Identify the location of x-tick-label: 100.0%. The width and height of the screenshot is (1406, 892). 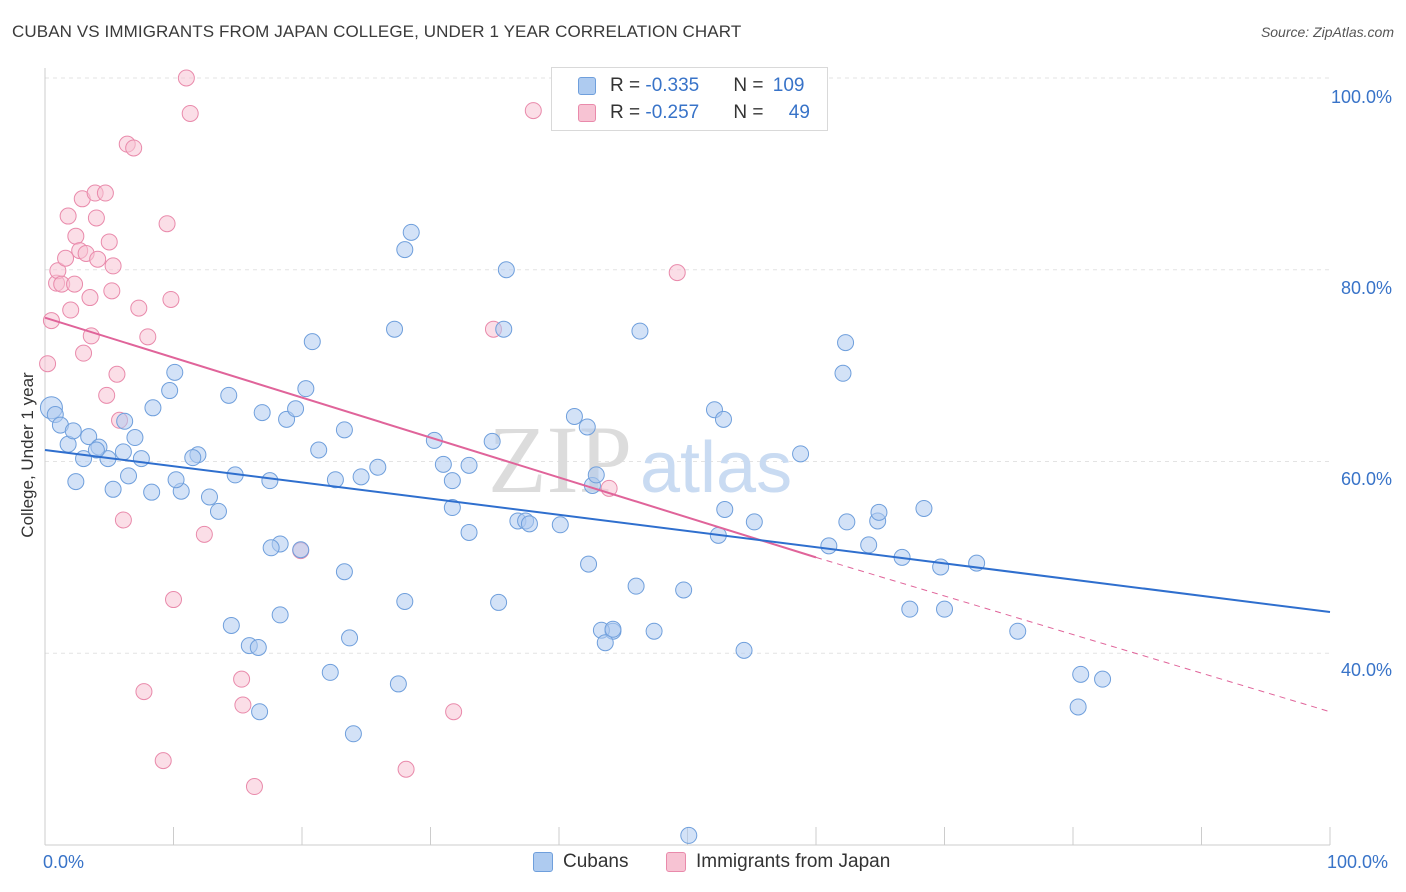
(1358, 862).